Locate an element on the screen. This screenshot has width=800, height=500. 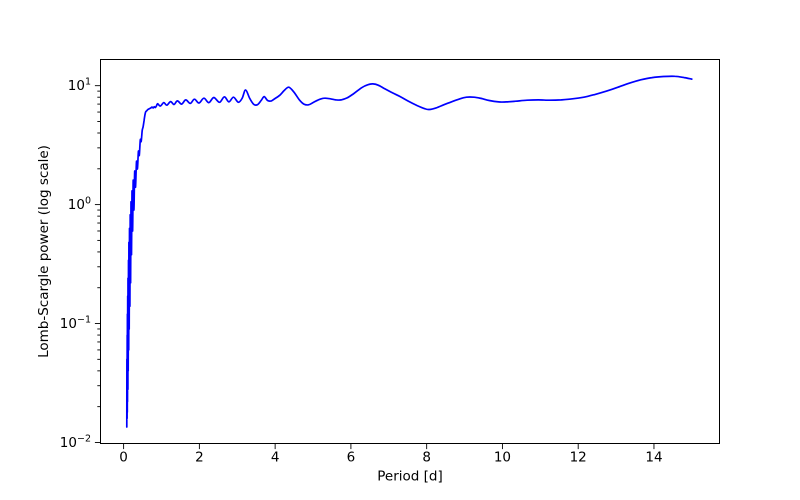
x-tick-label: 12 is located at coordinates (578, 458).